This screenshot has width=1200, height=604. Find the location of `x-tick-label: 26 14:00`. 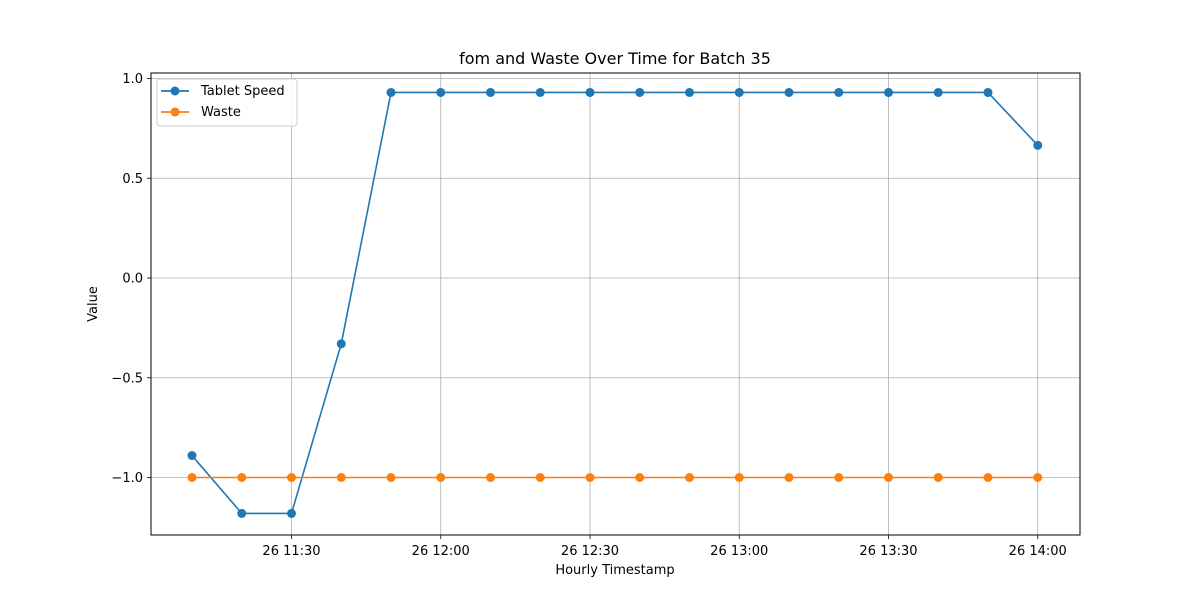

x-tick-label: 26 14:00 is located at coordinates (1038, 551).